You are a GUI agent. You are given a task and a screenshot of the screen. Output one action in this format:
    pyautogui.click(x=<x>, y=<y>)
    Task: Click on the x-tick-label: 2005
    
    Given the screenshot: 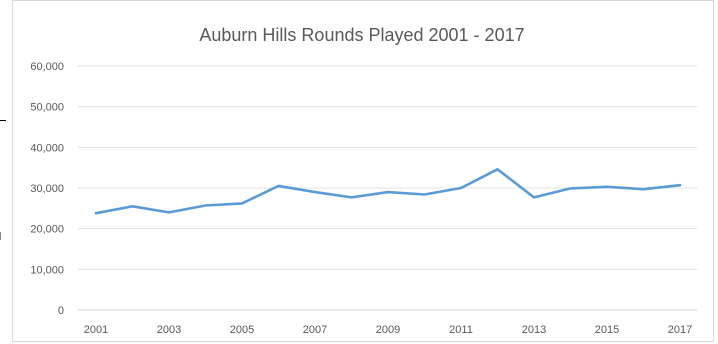 What is the action you would take?
    pyautogui.click(x=242, y=330)
    